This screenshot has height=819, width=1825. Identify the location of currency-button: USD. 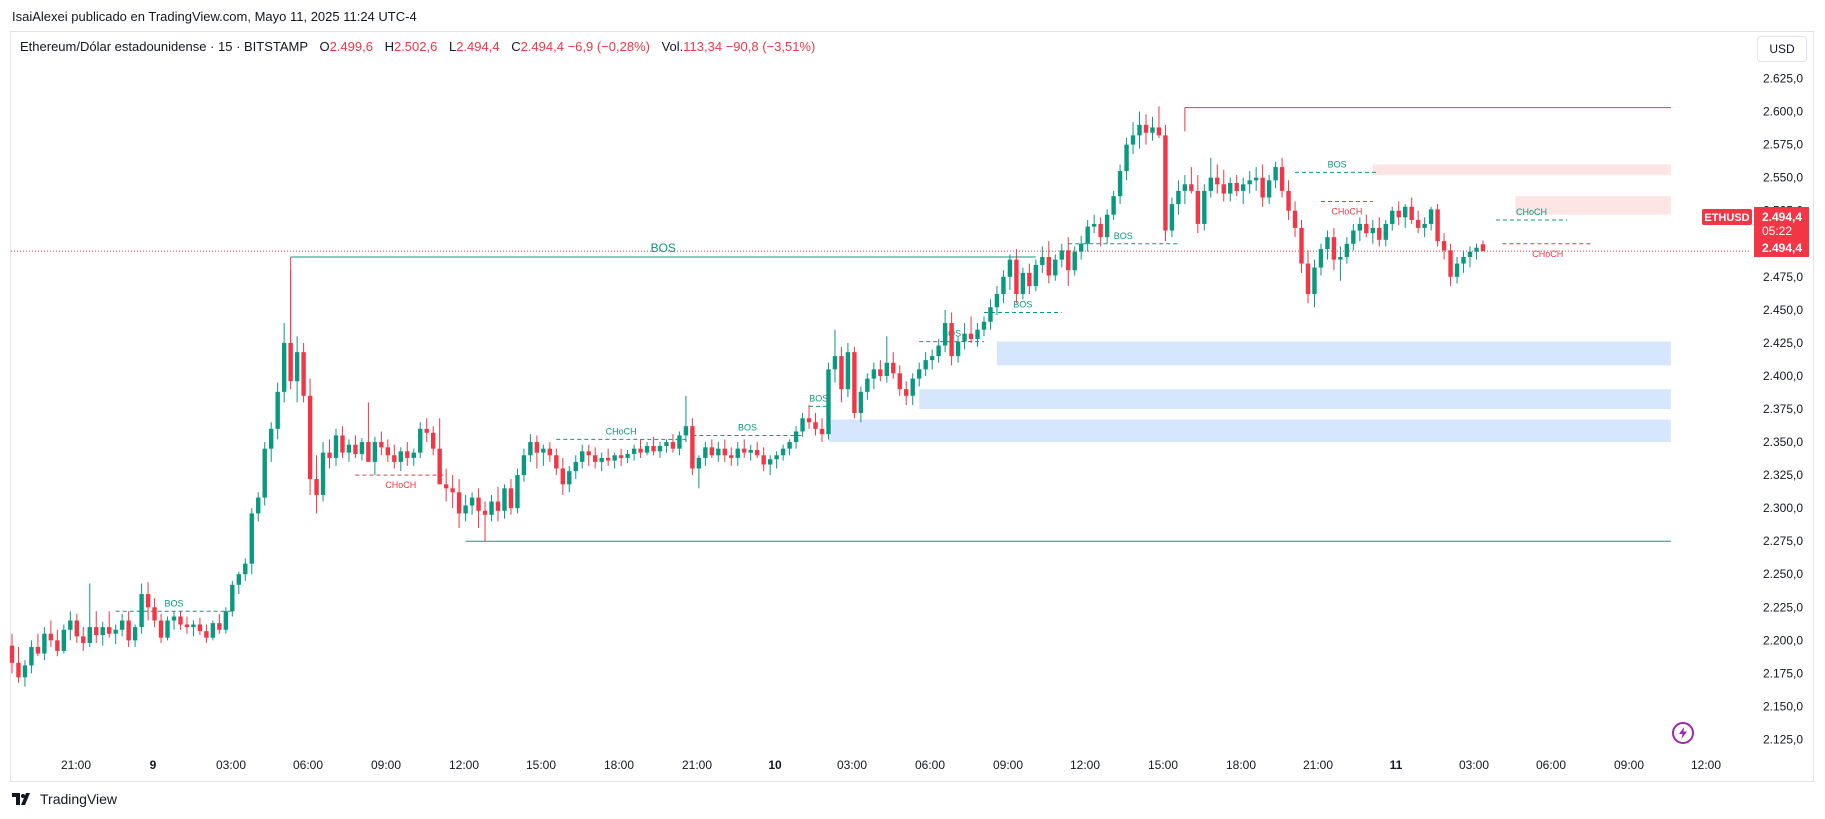
(1782, 49).